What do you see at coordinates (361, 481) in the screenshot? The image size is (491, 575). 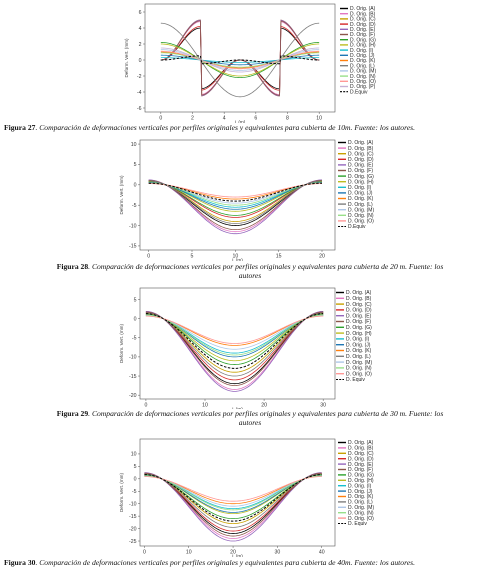 I see `legend-label: D. Orig. (H)` at bounding box center [361, 481].